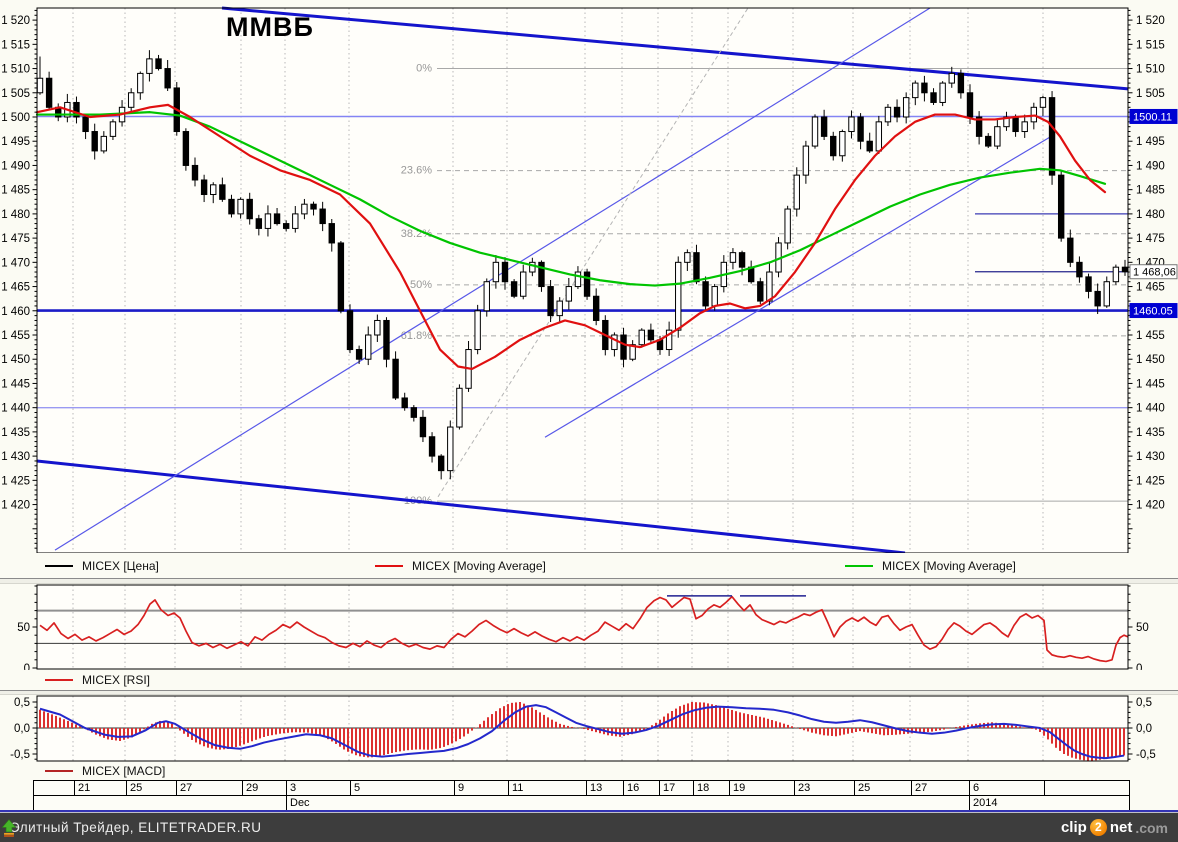  Describe the element at coordinates (100, 788) in the screenshot. I see `date-cell: 21` at that location.